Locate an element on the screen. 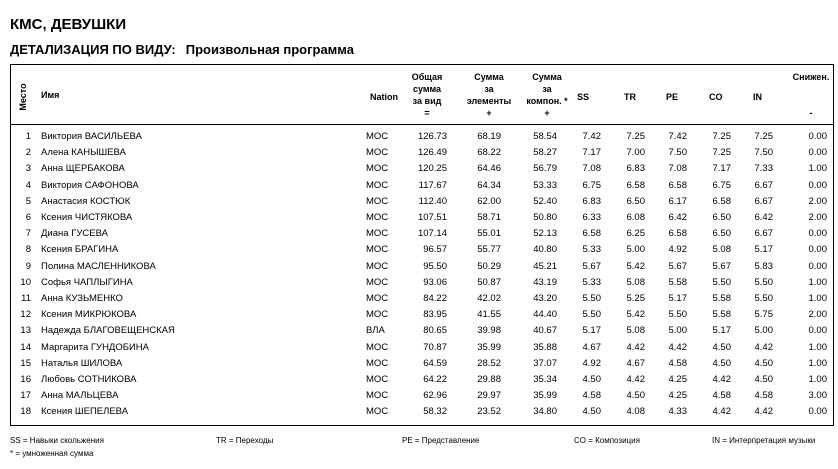 The height and width of the screenshot is (469, 838). cell-name: Ксения БРАГИНА is located at coordinates (80, 250).